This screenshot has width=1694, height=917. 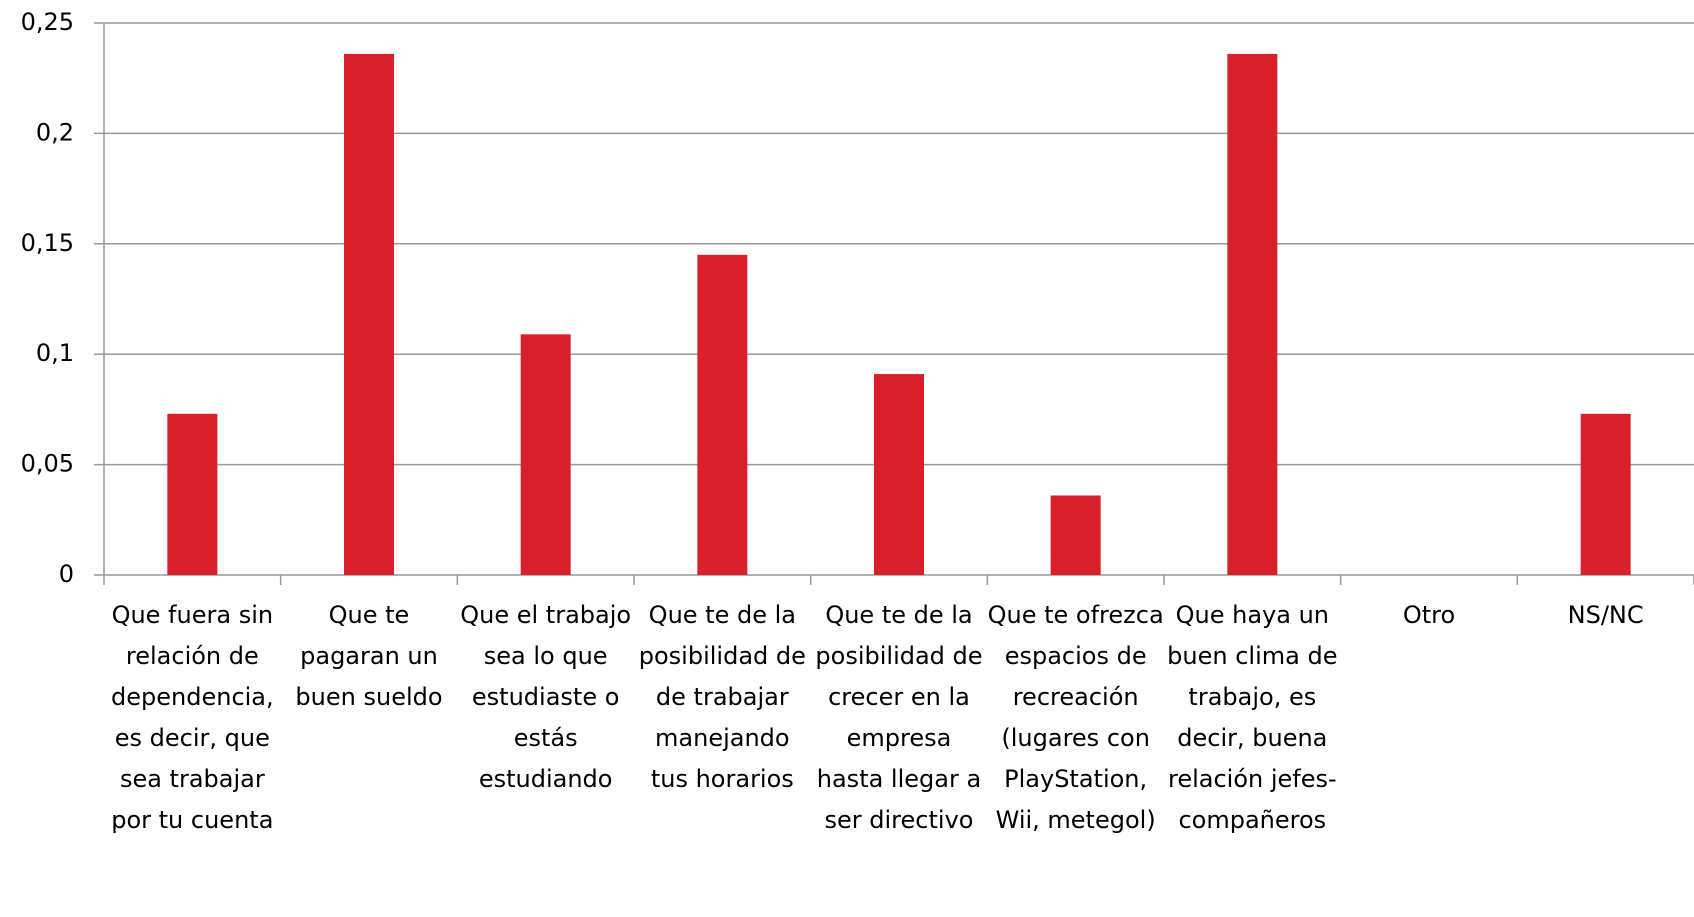 I want to click on y-tick-label: 0,25, so click(x=47, y=22).